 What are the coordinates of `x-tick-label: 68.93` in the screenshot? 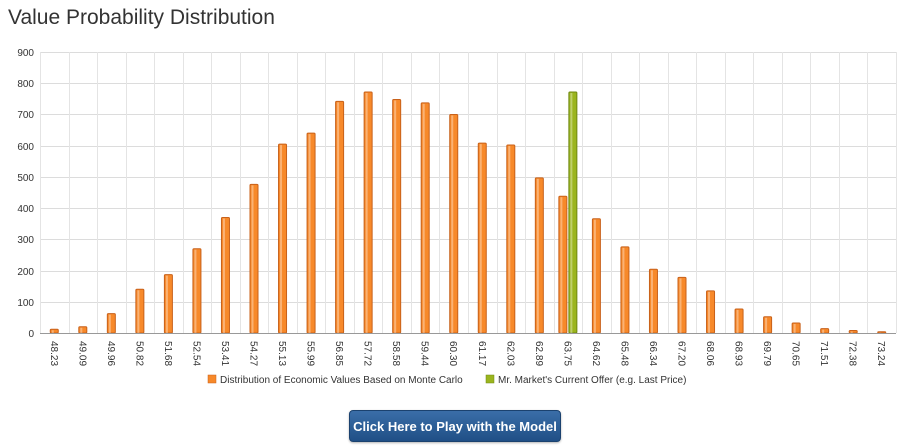 It's located at (738, 353).